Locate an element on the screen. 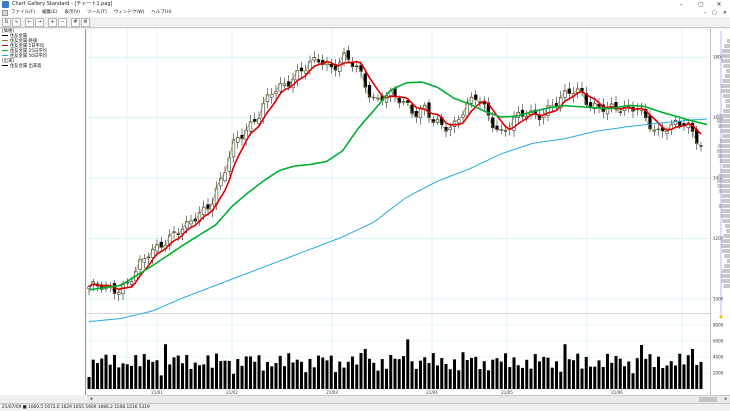  doc-close-button: ✕ is located at coordinates (724, 13).